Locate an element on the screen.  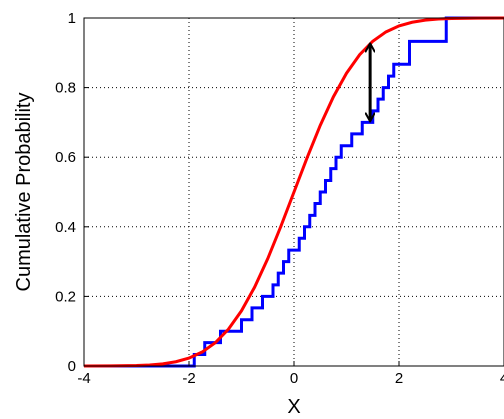
y-tick-label: 1 is located at coordinates (72, 18).